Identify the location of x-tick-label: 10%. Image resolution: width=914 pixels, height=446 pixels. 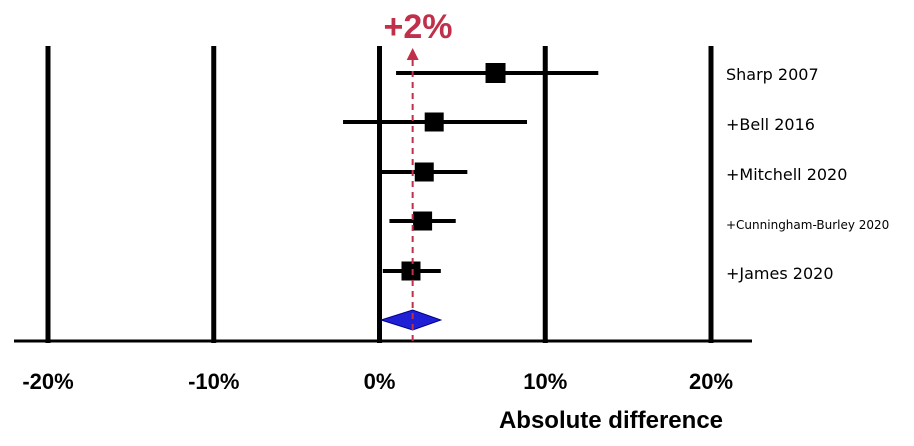
(545, 381).